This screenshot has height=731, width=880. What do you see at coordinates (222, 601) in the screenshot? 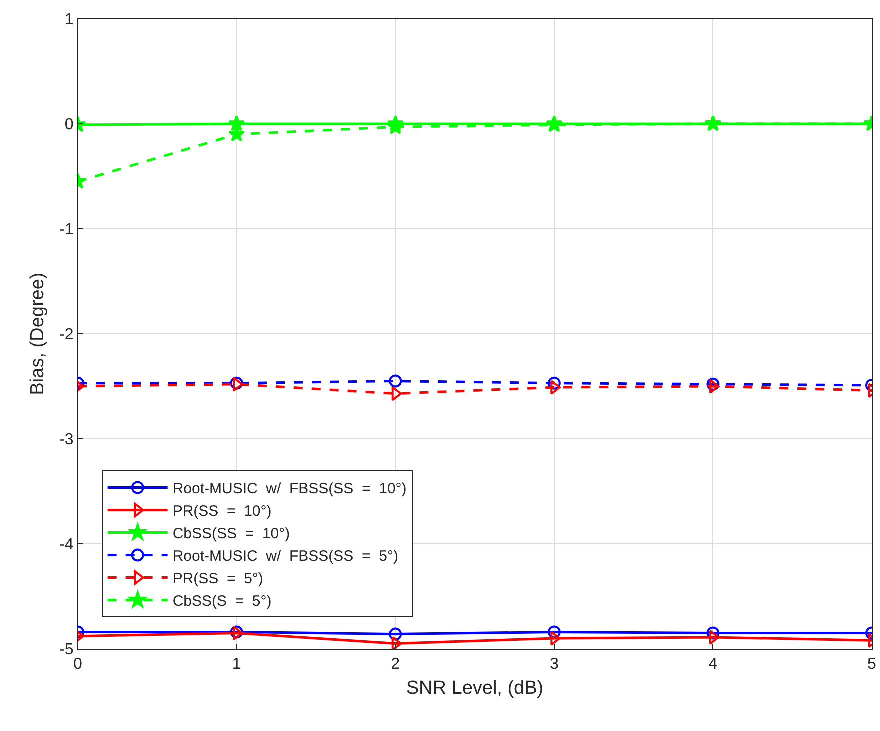
I see `legend-label: CbSS(S = 5°)` at bounding box center [222, 601].